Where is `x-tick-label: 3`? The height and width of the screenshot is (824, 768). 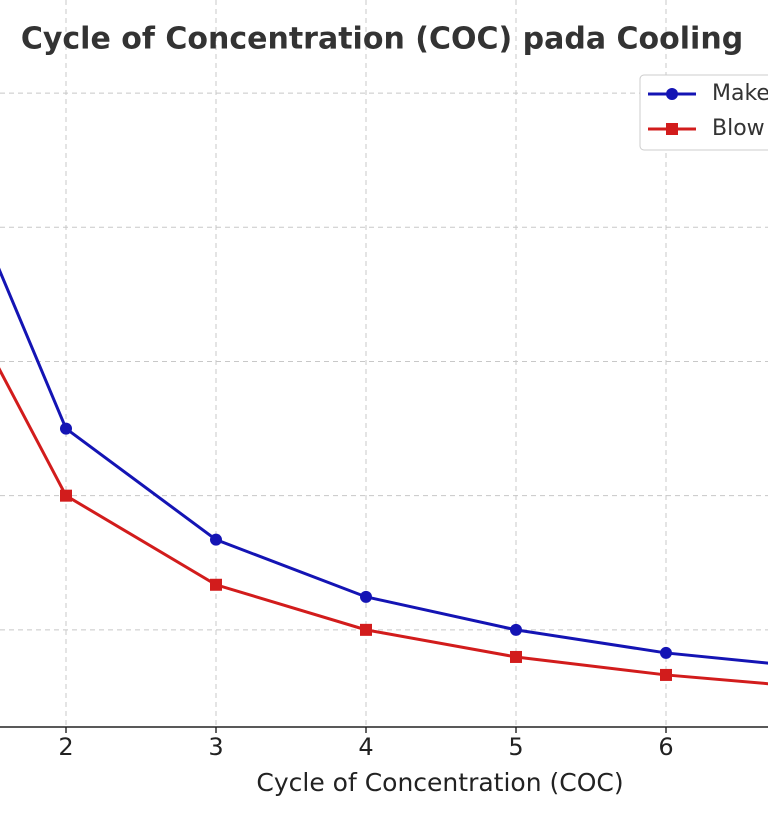 x-tick-label: 3 is located at coordinates (215, 747).